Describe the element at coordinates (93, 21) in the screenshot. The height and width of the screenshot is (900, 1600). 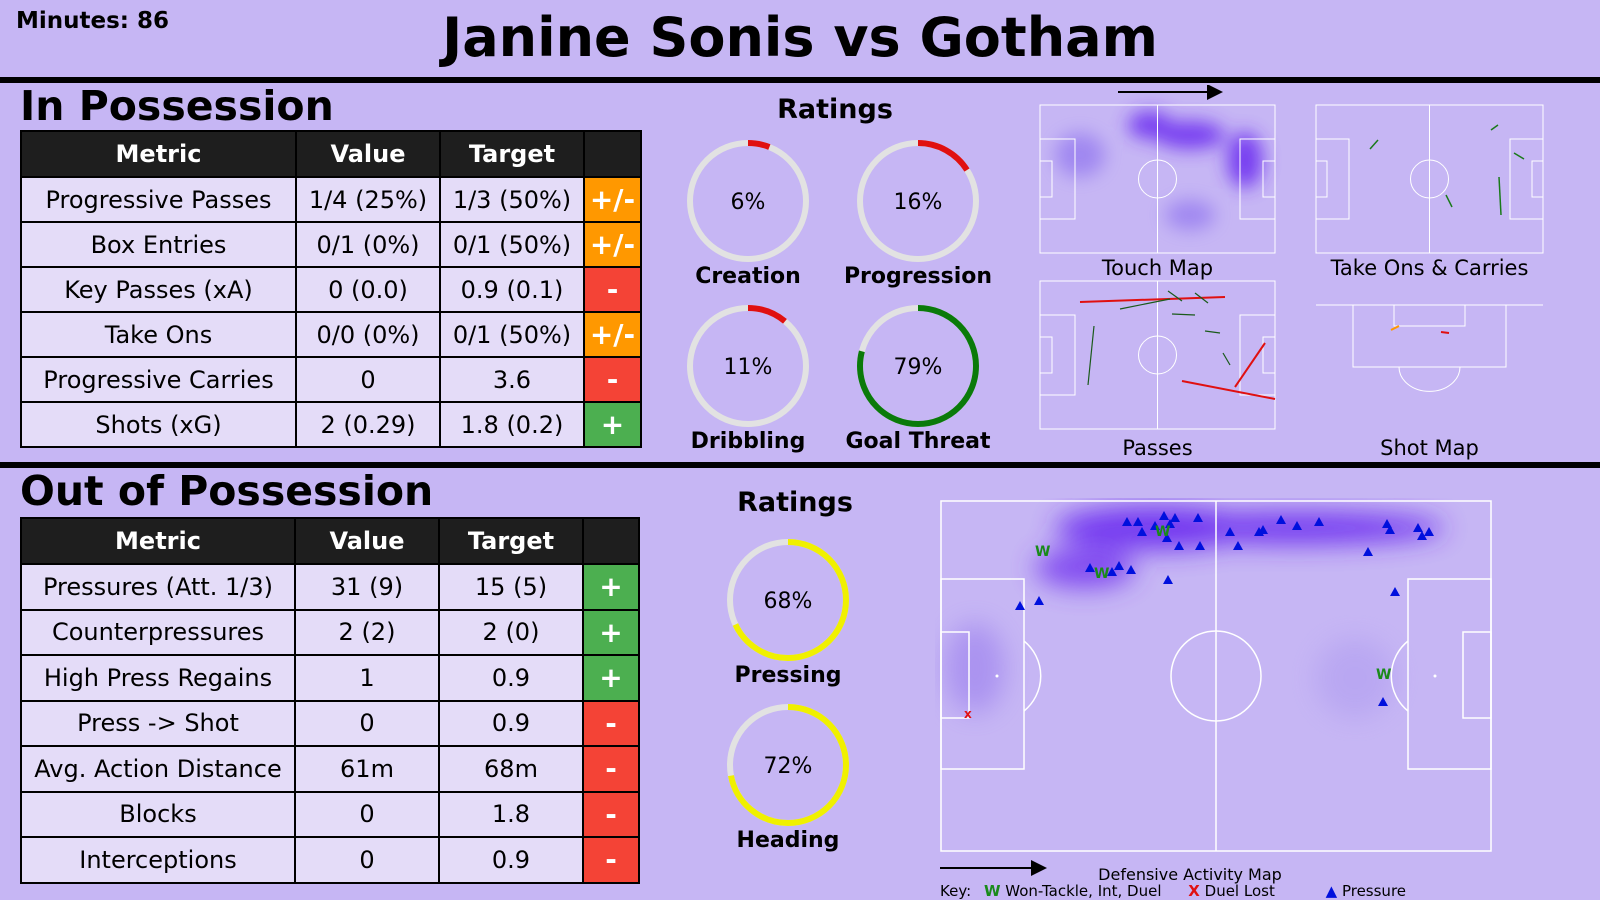
I see `minutes-played: Minutes: 86` at that location.